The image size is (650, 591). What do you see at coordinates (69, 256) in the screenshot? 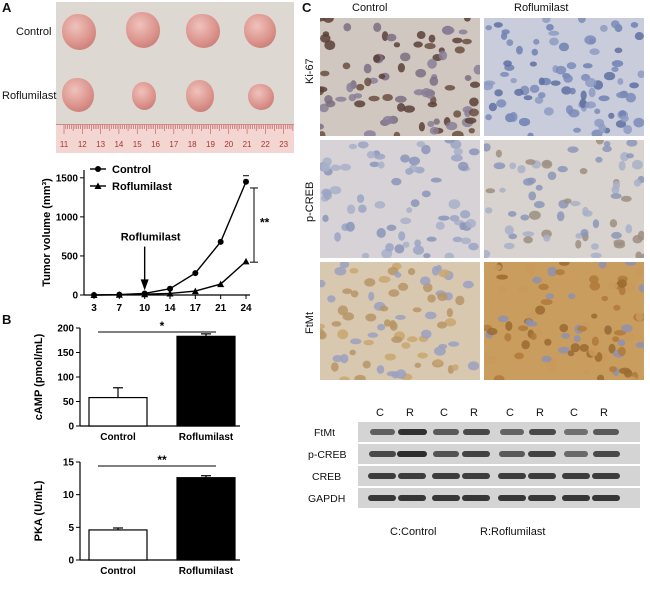
I see `y-tick-label: 500` at bounding box center [69, 256].